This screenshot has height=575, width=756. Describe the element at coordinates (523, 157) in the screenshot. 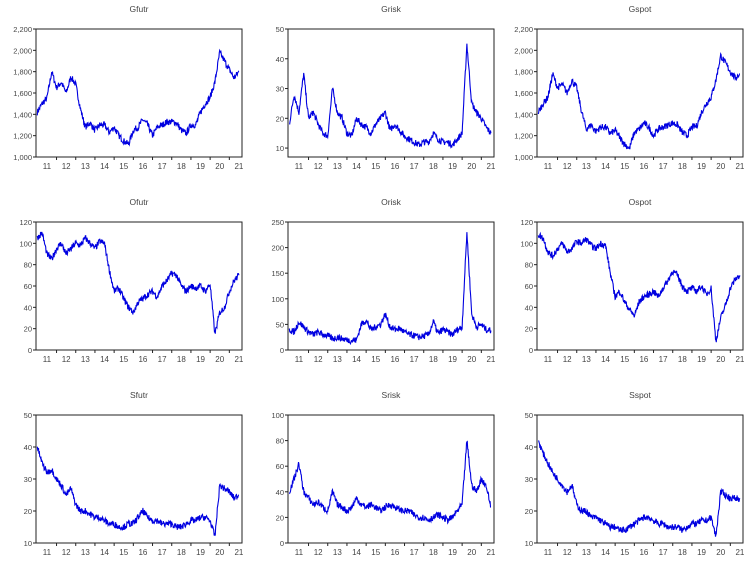

I see `y-tick-label: 1,000` at that location.